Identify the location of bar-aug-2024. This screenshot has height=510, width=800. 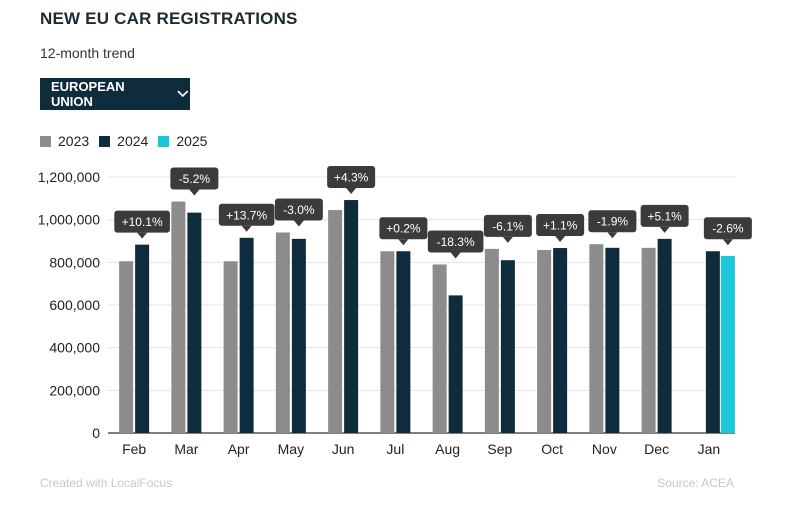
(455, 364).